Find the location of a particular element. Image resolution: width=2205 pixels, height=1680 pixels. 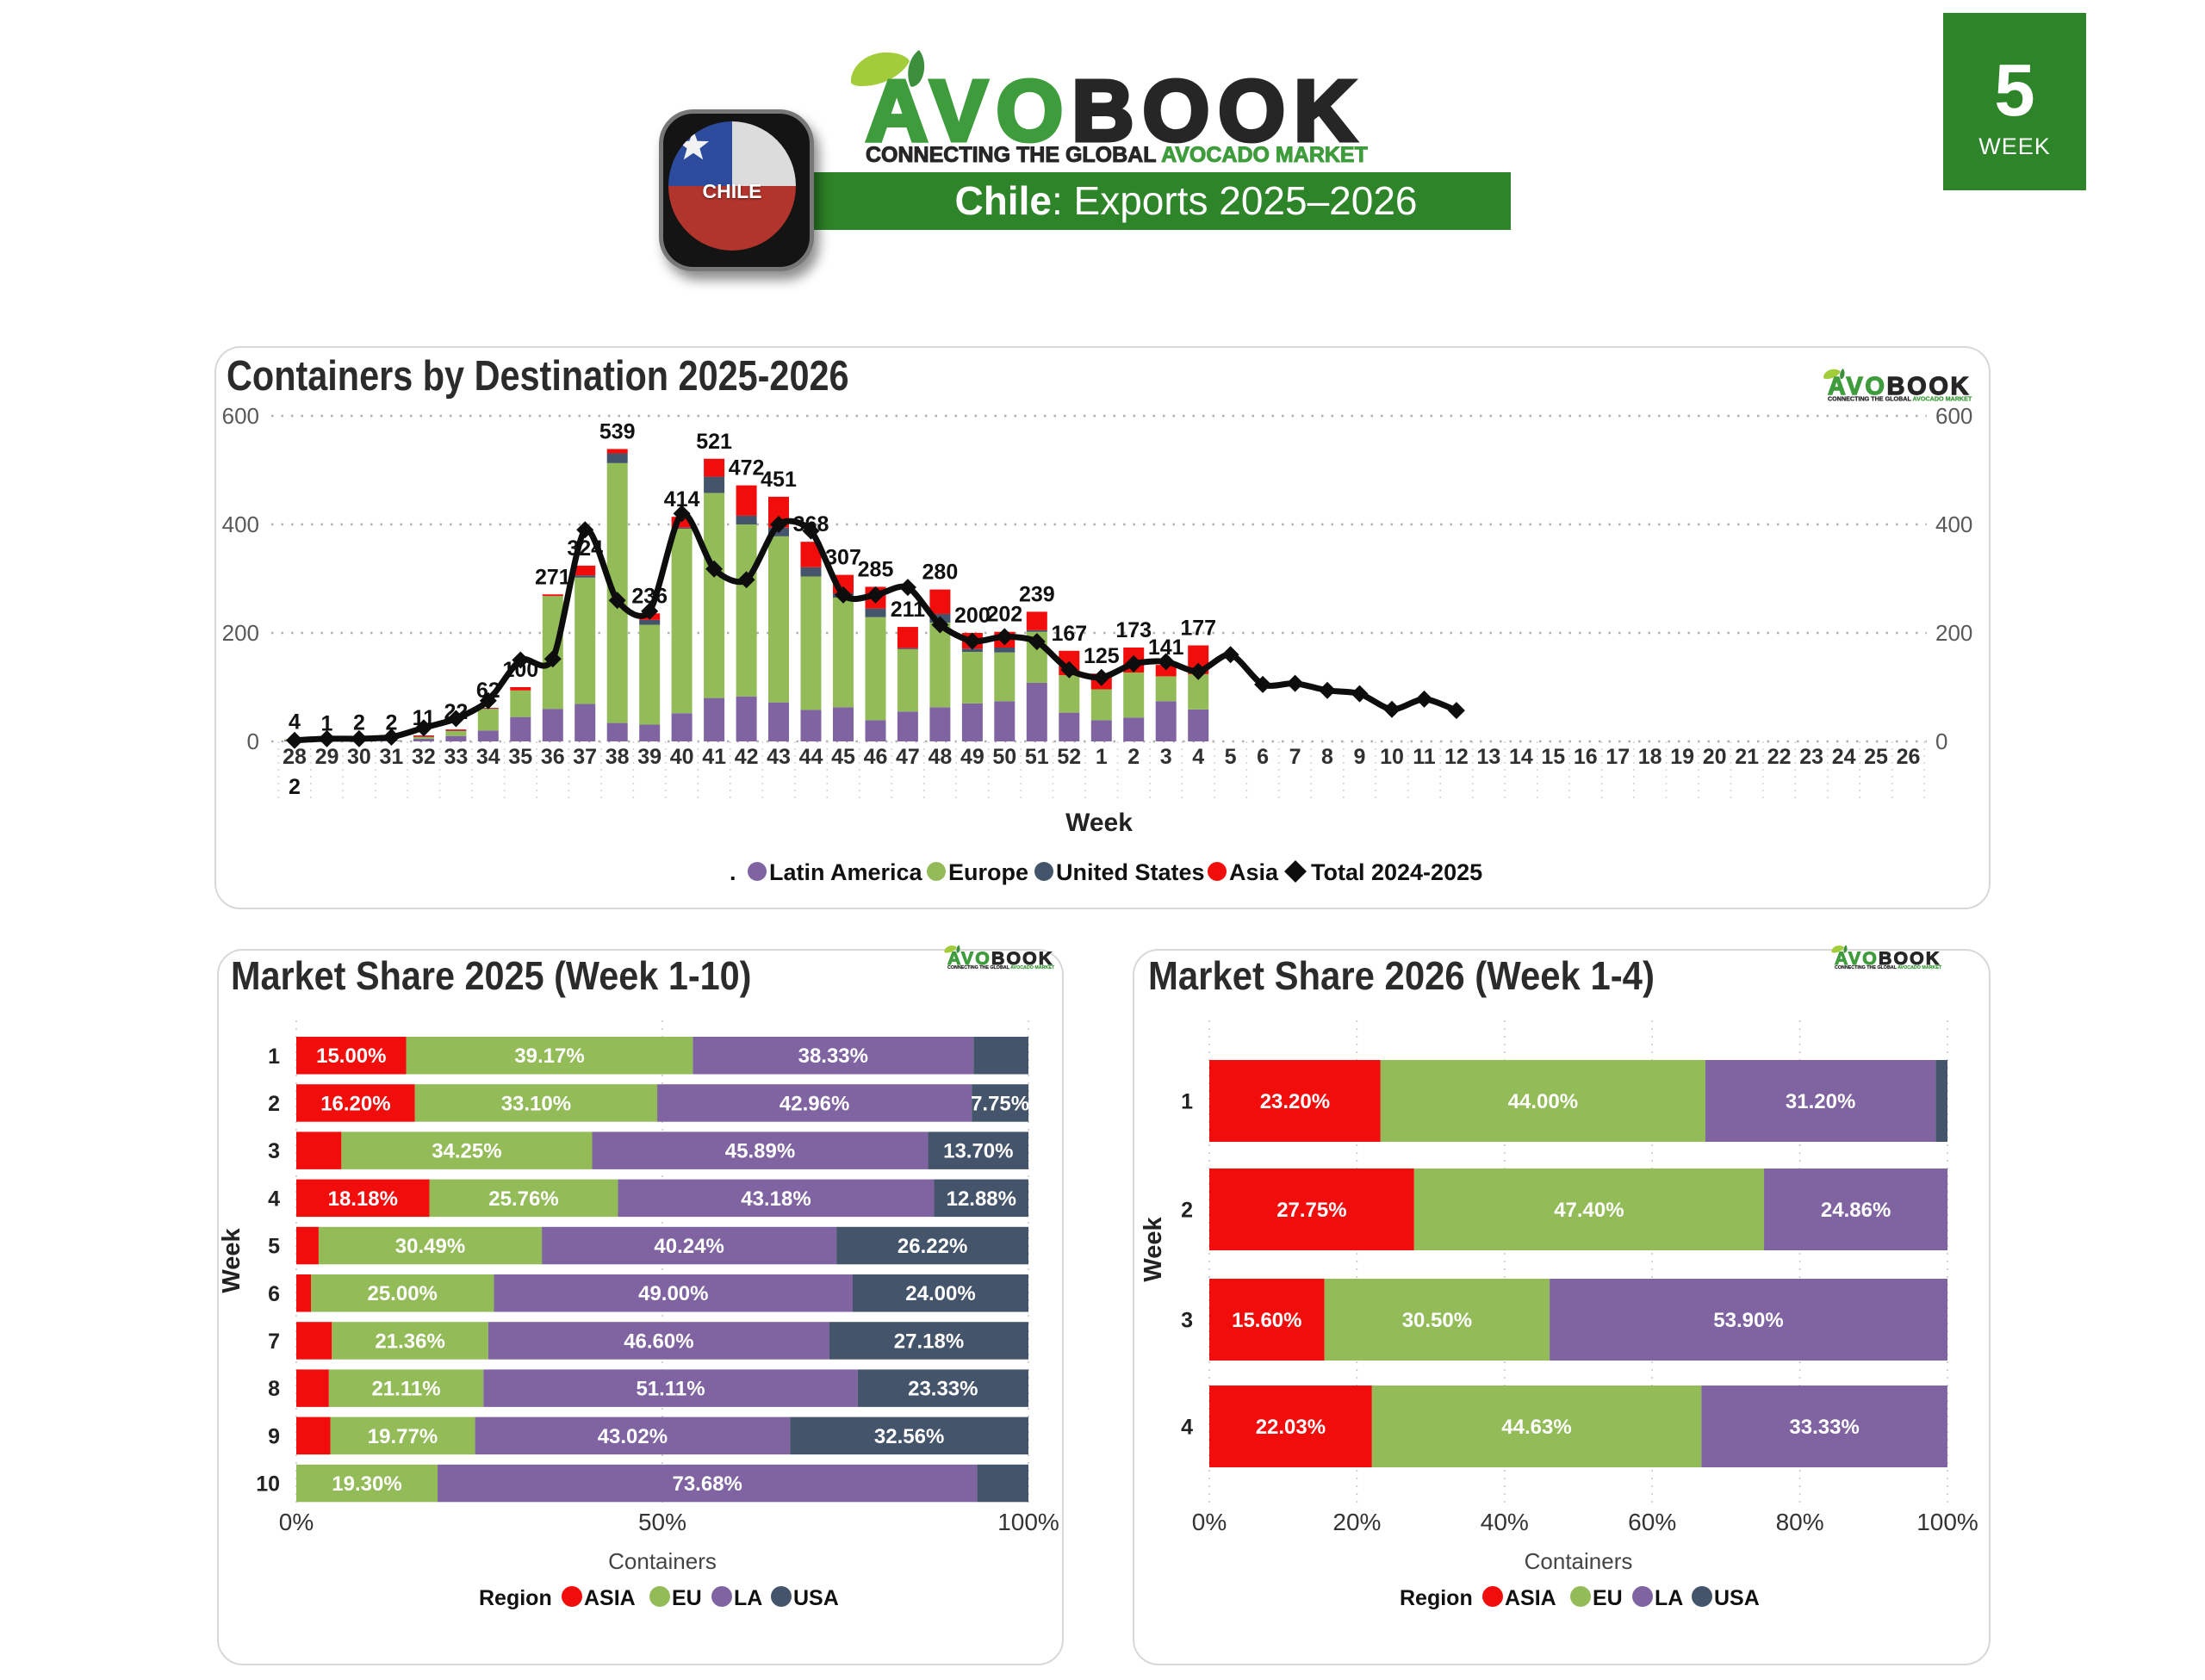

svg-text: 285 is located at coordinates (876, 570).